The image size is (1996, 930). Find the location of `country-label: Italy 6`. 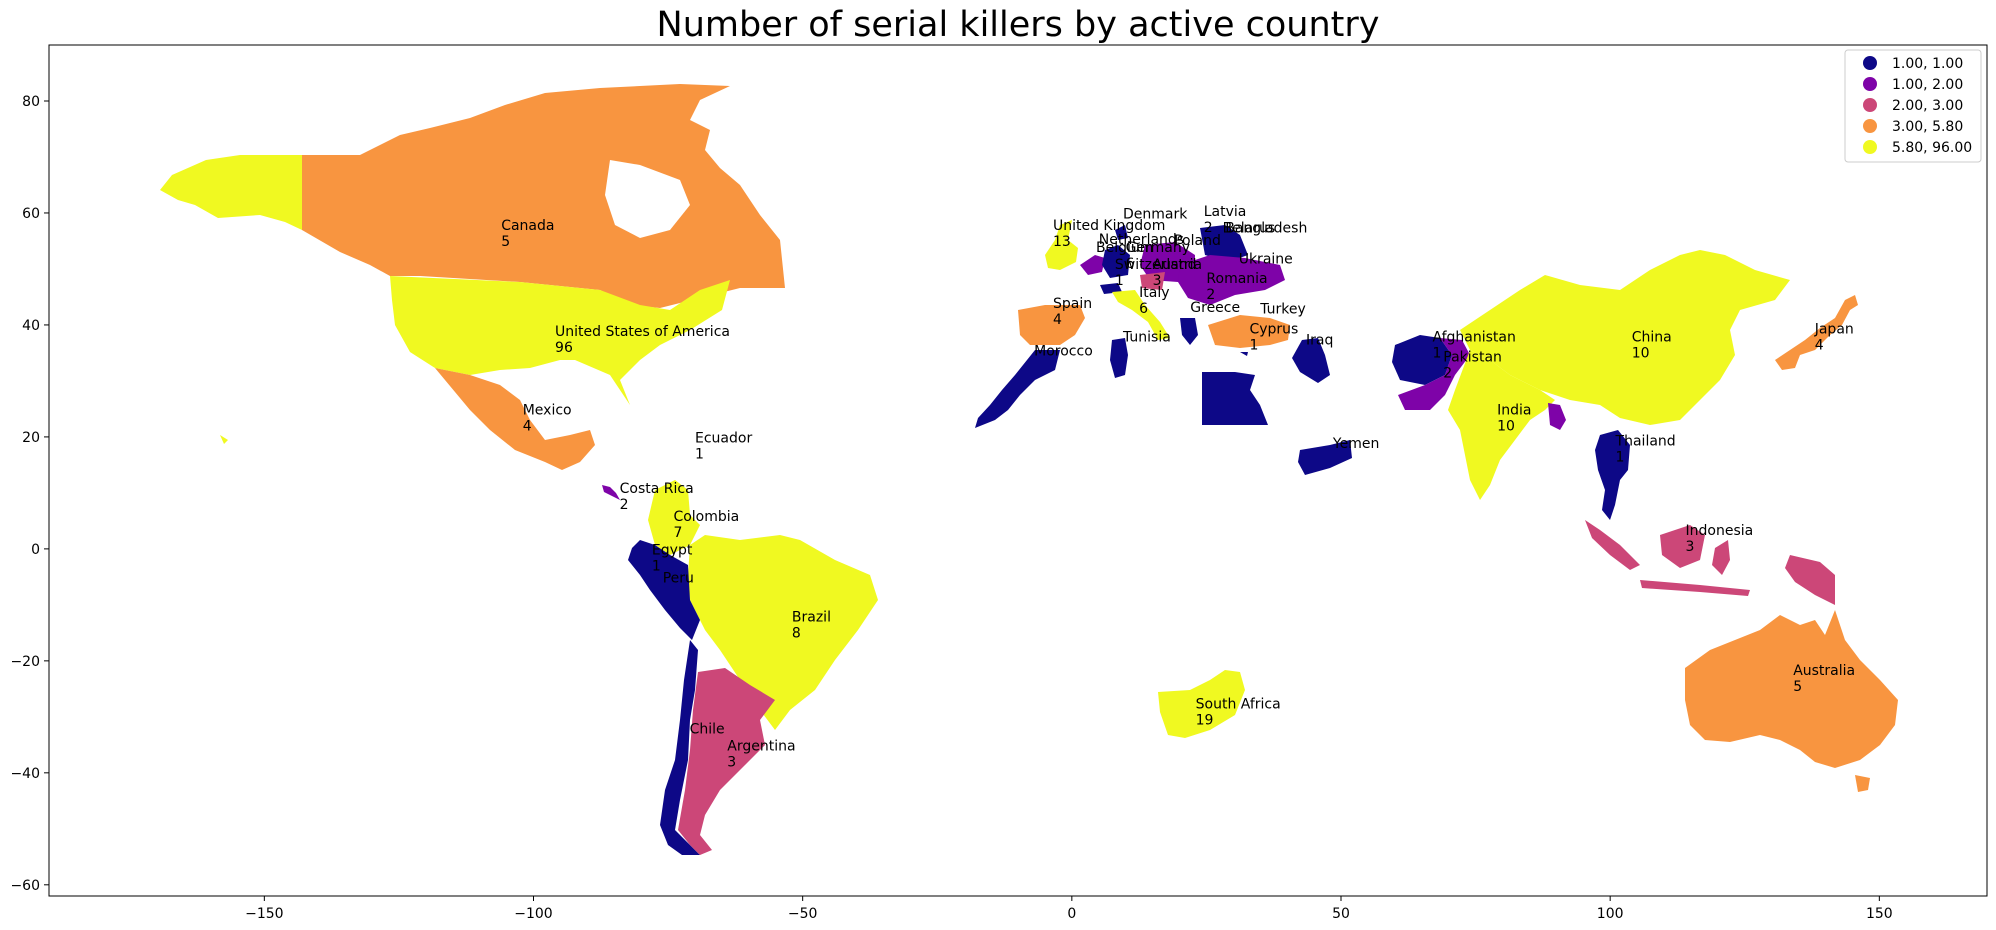

country-label: Italy 6 is located at coordinates (1154, 301).